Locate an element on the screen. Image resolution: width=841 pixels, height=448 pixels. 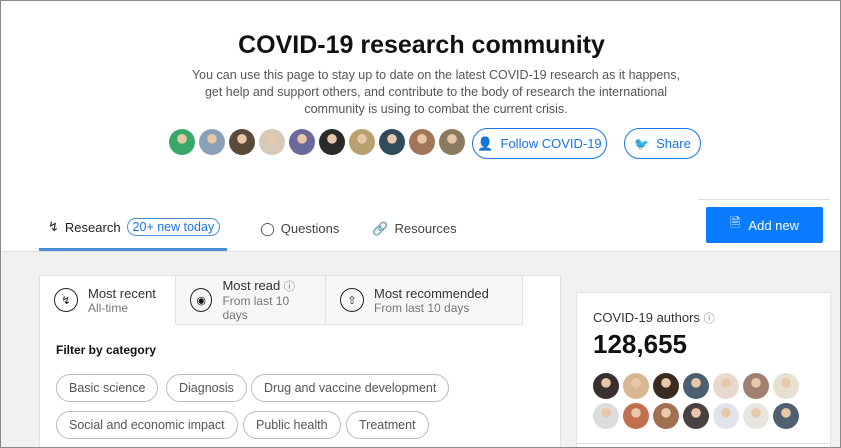
add-new-button: 🗎 Add new is located at coordinates (764, 225).